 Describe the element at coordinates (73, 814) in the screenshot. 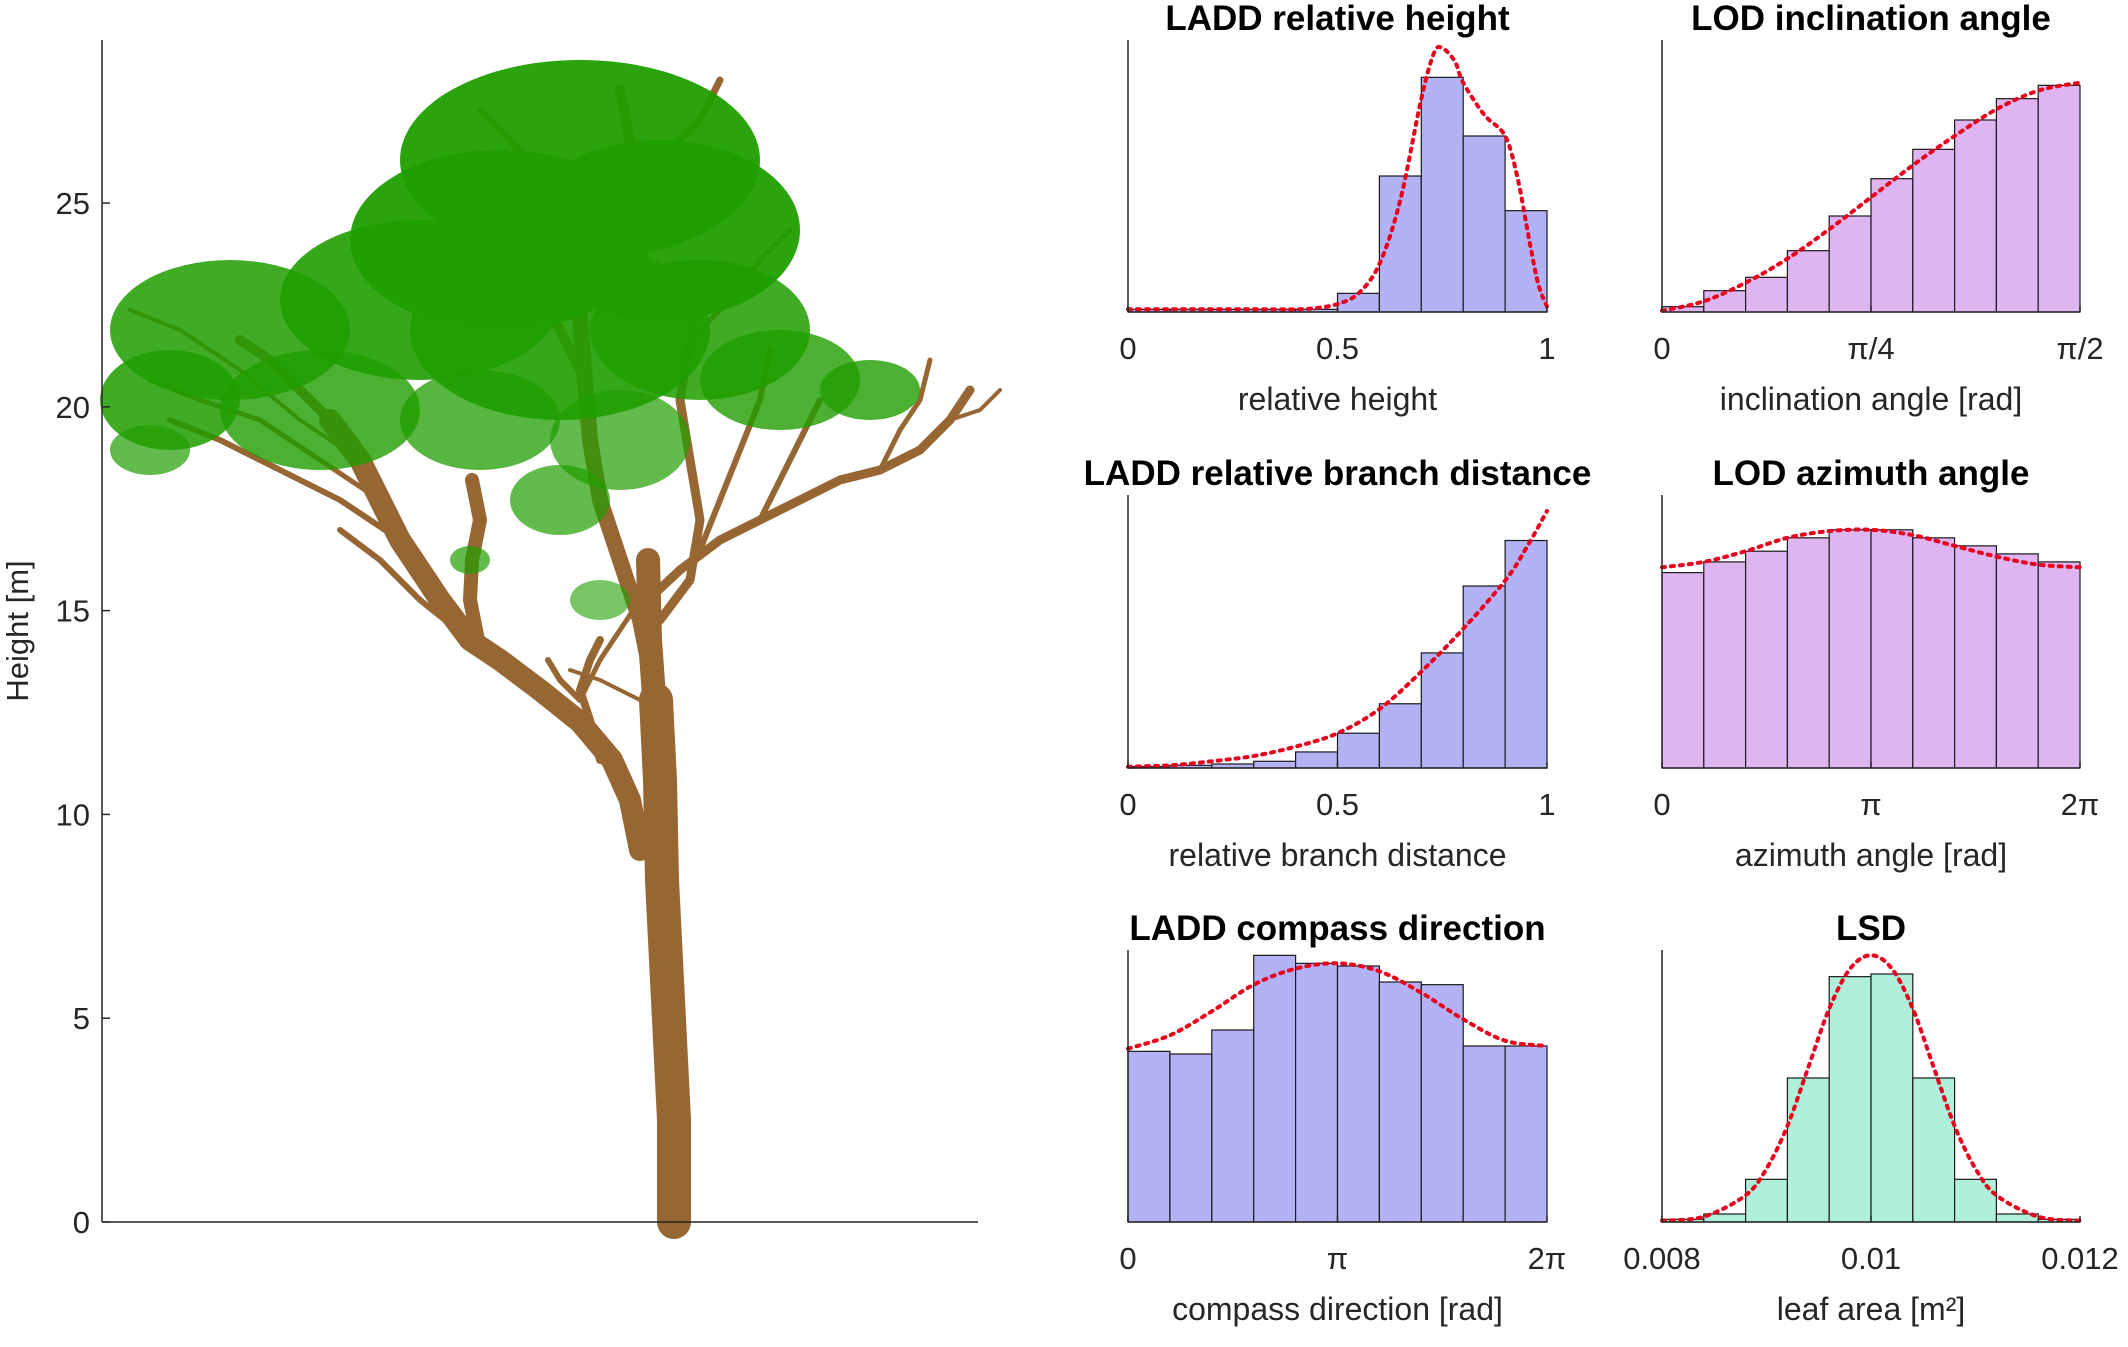

I see `tree-y-tick-label: 10` at that location.